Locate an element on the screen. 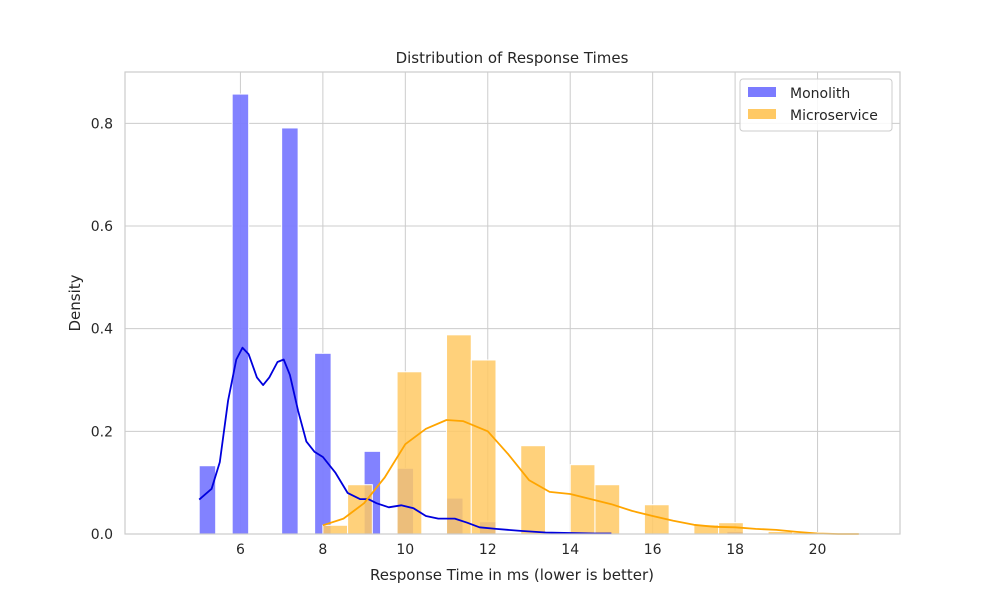 The height and width of the screenshot is (600, 1000). x-tick-label: 18 is located at coordinates (735, 550).